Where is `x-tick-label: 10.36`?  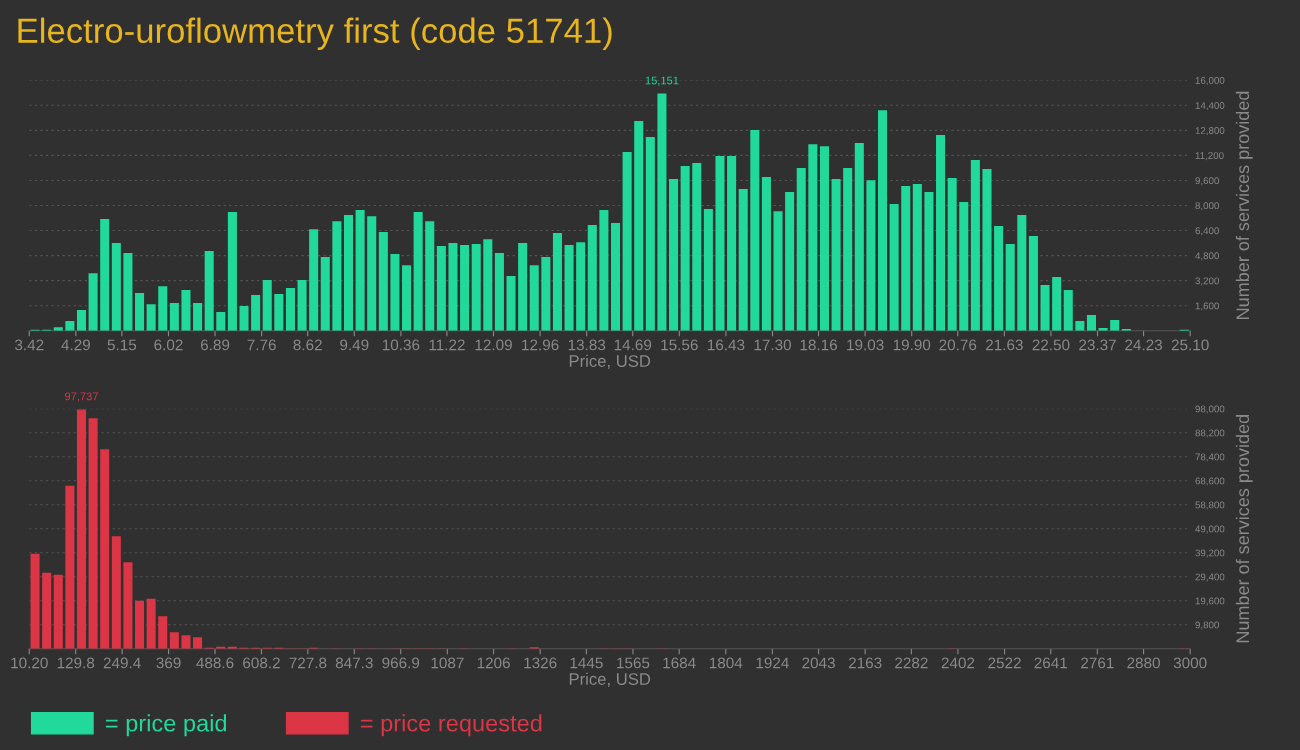 x-tick-label: 10.36 is located at coordinates (401, 345).